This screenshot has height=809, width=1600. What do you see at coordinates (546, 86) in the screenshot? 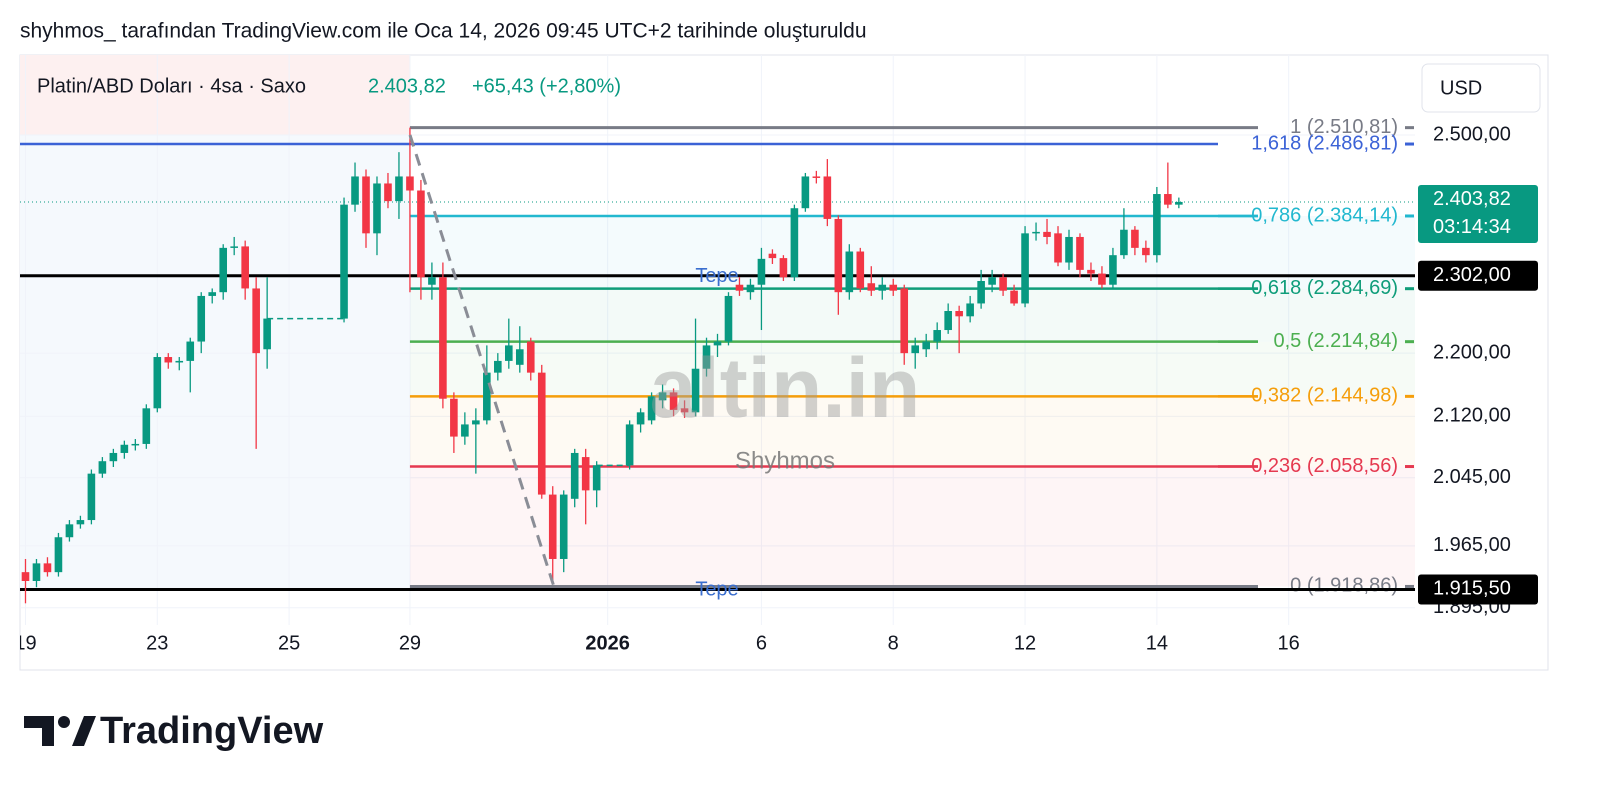
I see `legend-change: +65,43 (+2,80%)` at bounding box center [546, 86].